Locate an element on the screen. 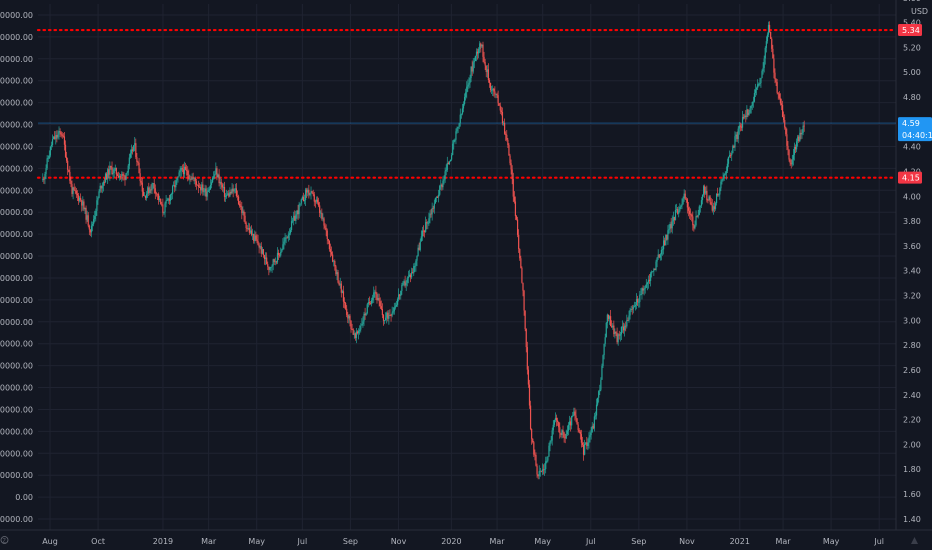 This screenshot has height=550, width=932. time-axis-label: Mar is located at coordinates (783, 541).